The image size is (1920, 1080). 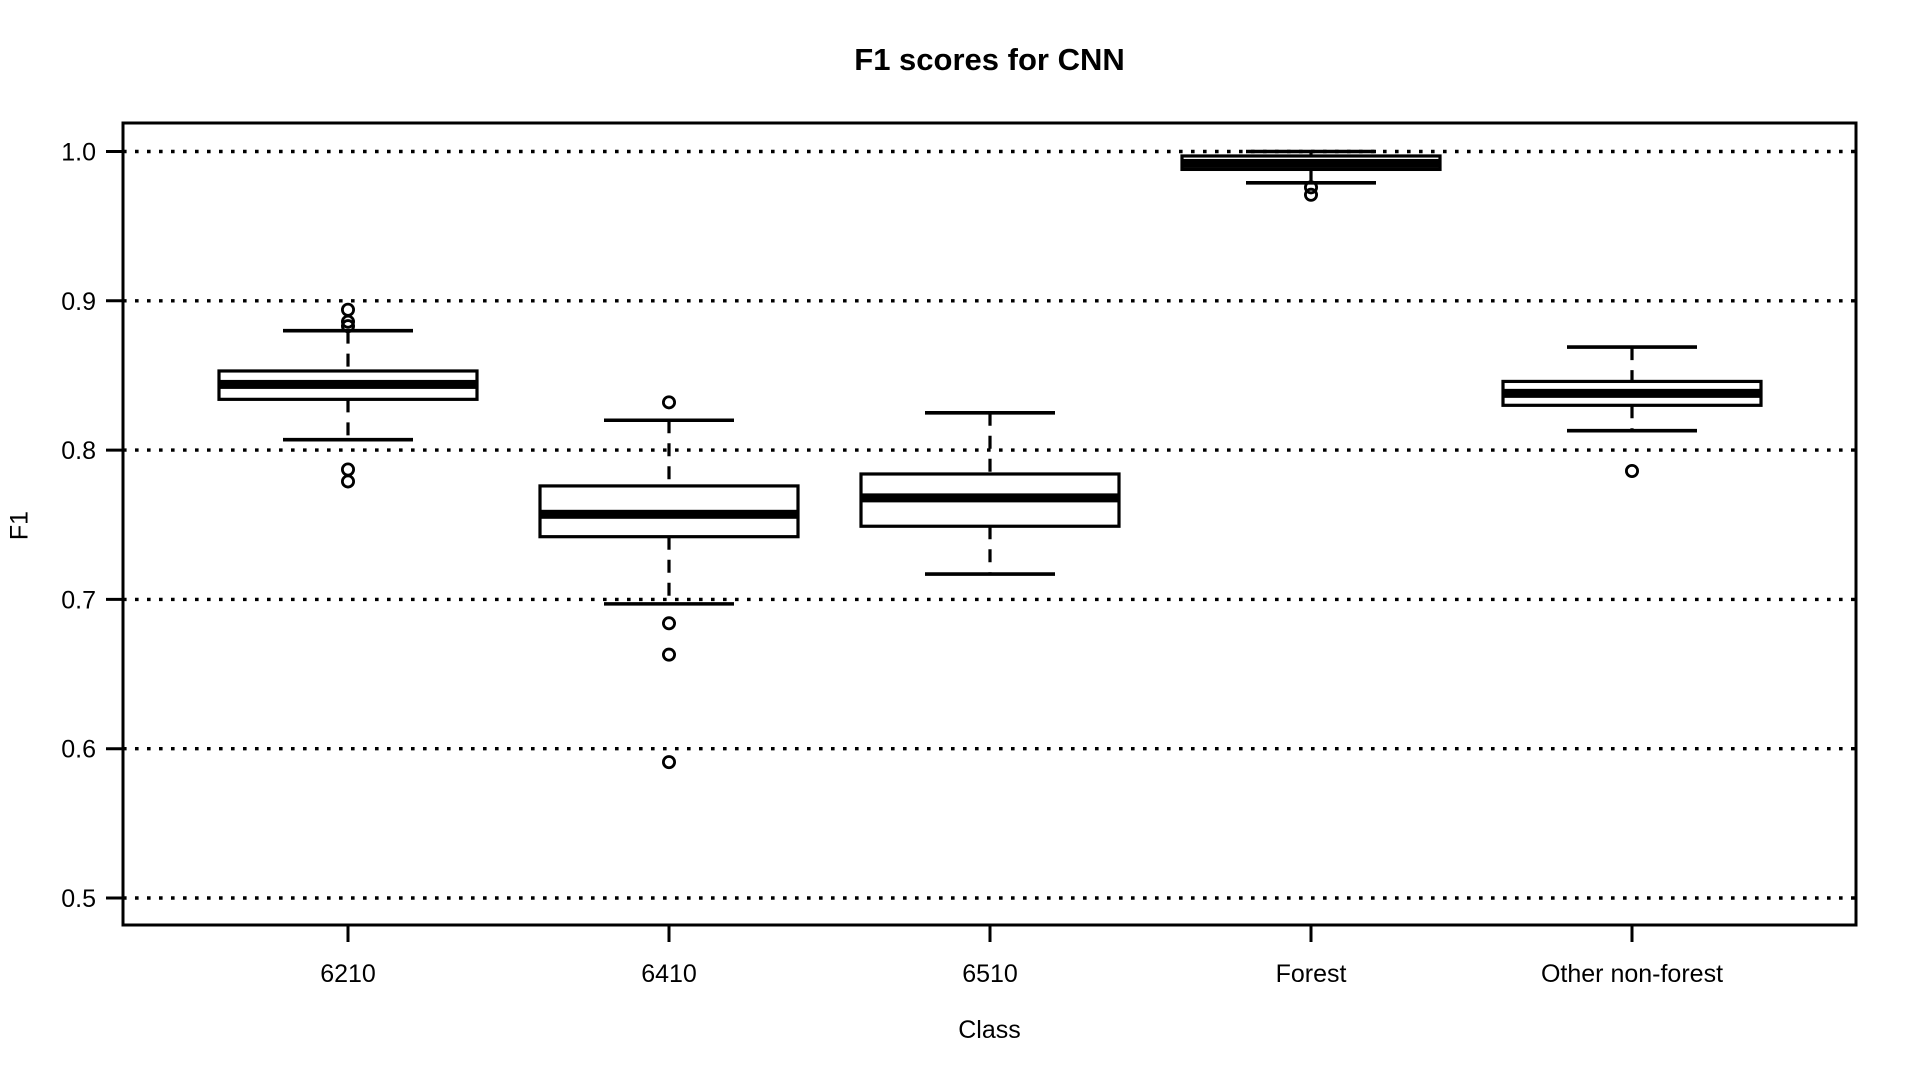 What do you see at coordinates (1632, 974) in the screenshot?
I see `x-tick-label: Other non-forest` at bounding box center [1632, 974].